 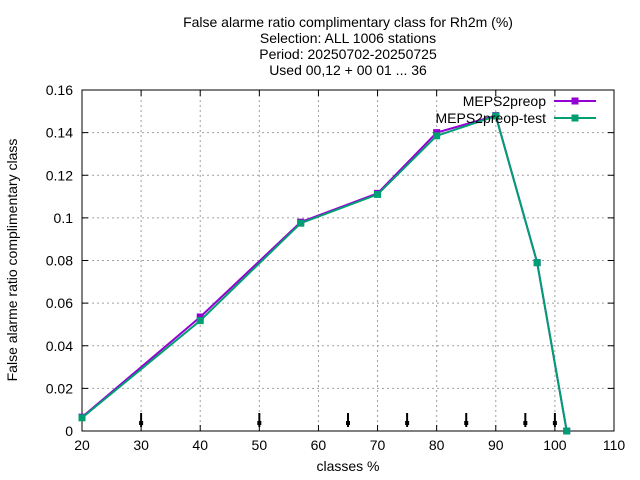 I want to click on x-tick-label: 80, so click(x=437, y=445).